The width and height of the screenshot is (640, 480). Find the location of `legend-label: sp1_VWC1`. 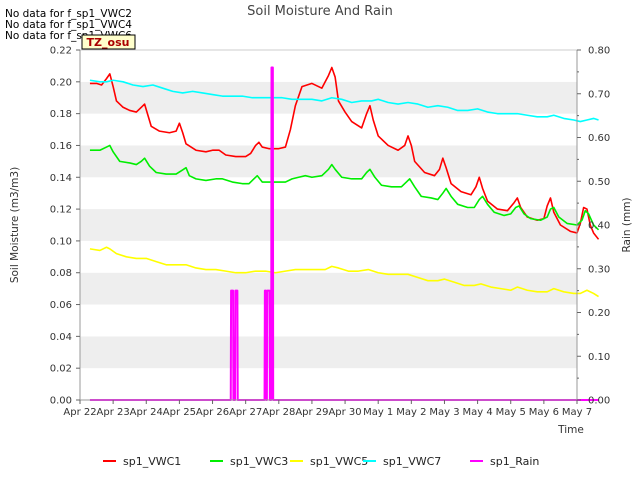

legend-label: sp1_VWC1 is located at coordinates (152, 461).